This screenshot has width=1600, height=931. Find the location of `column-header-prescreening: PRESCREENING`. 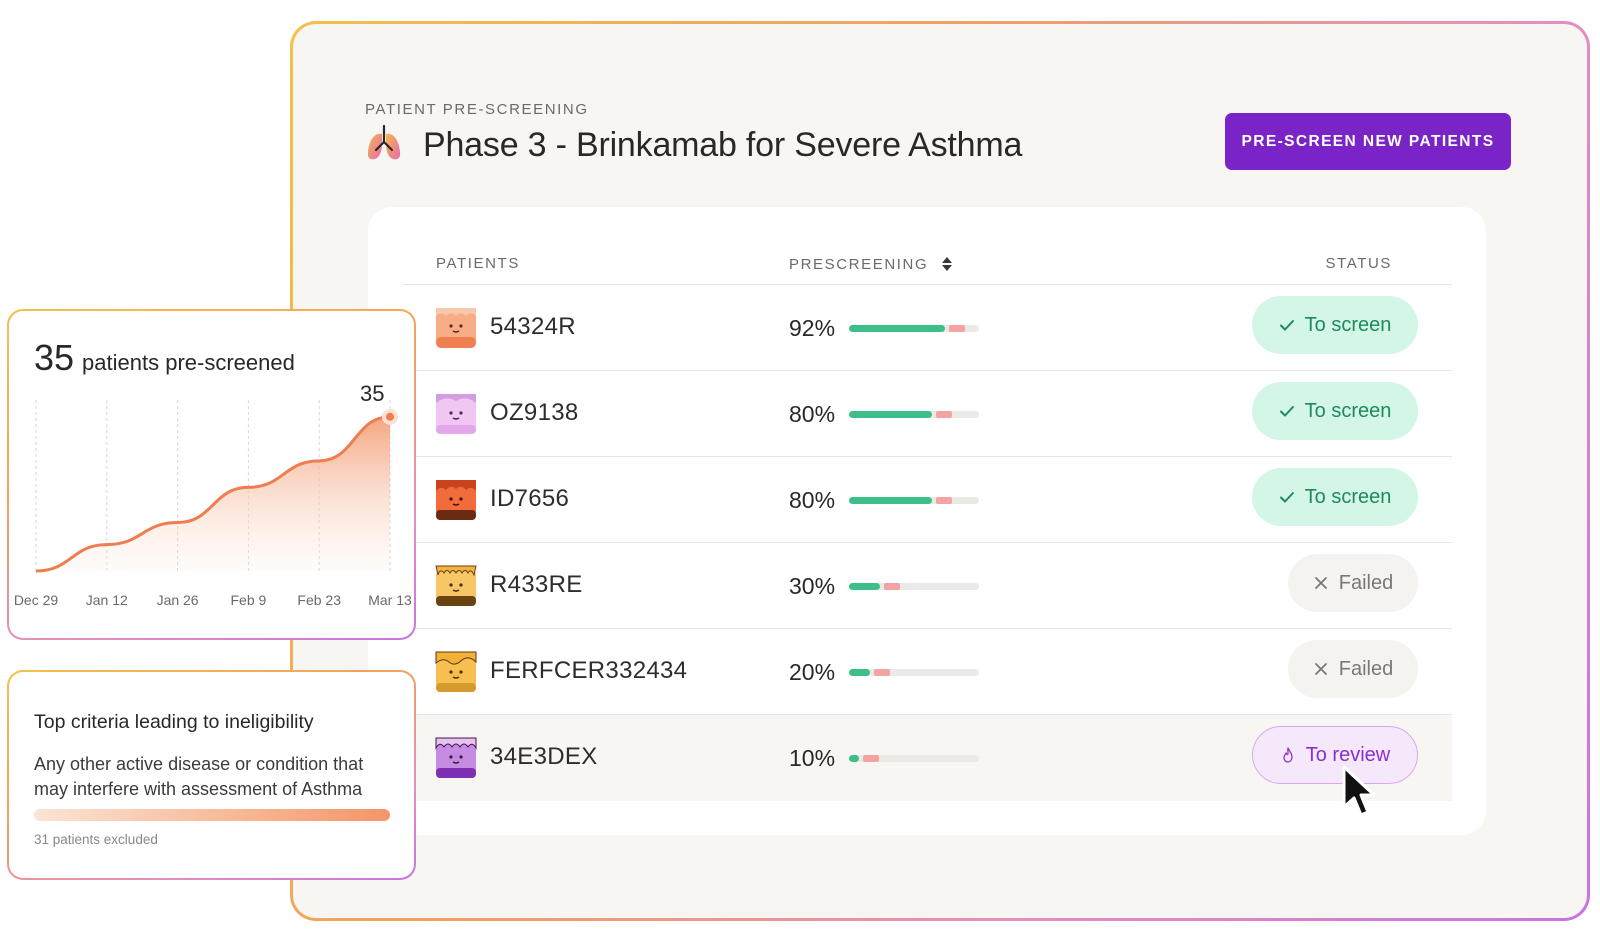

column-header-prescreening: PRESCREENING is located at coordinates (871, 264).